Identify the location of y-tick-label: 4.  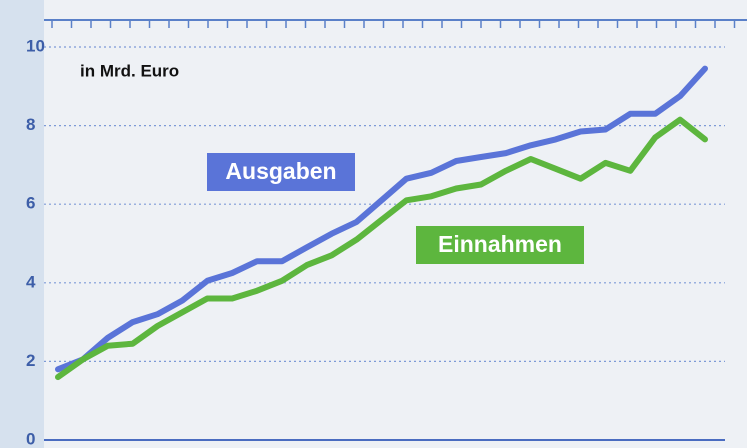
(31, 281).